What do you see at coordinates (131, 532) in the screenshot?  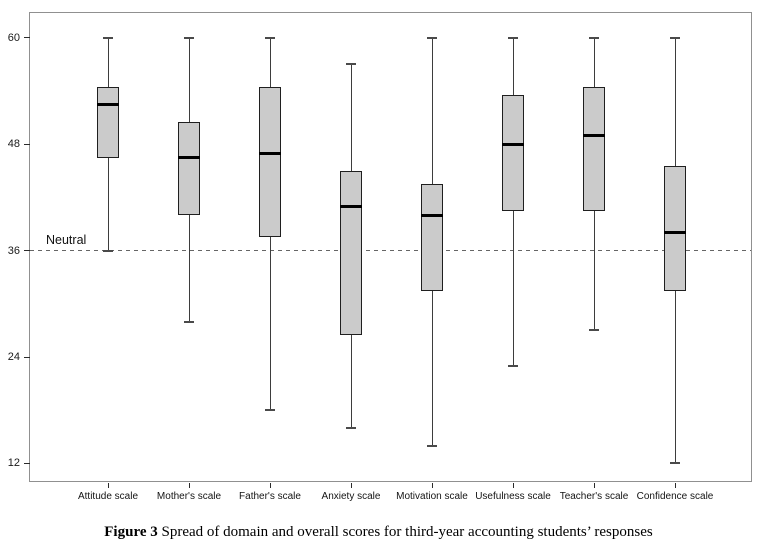 I see `caption-label: Figure 3` at bounding box center [131, 532].